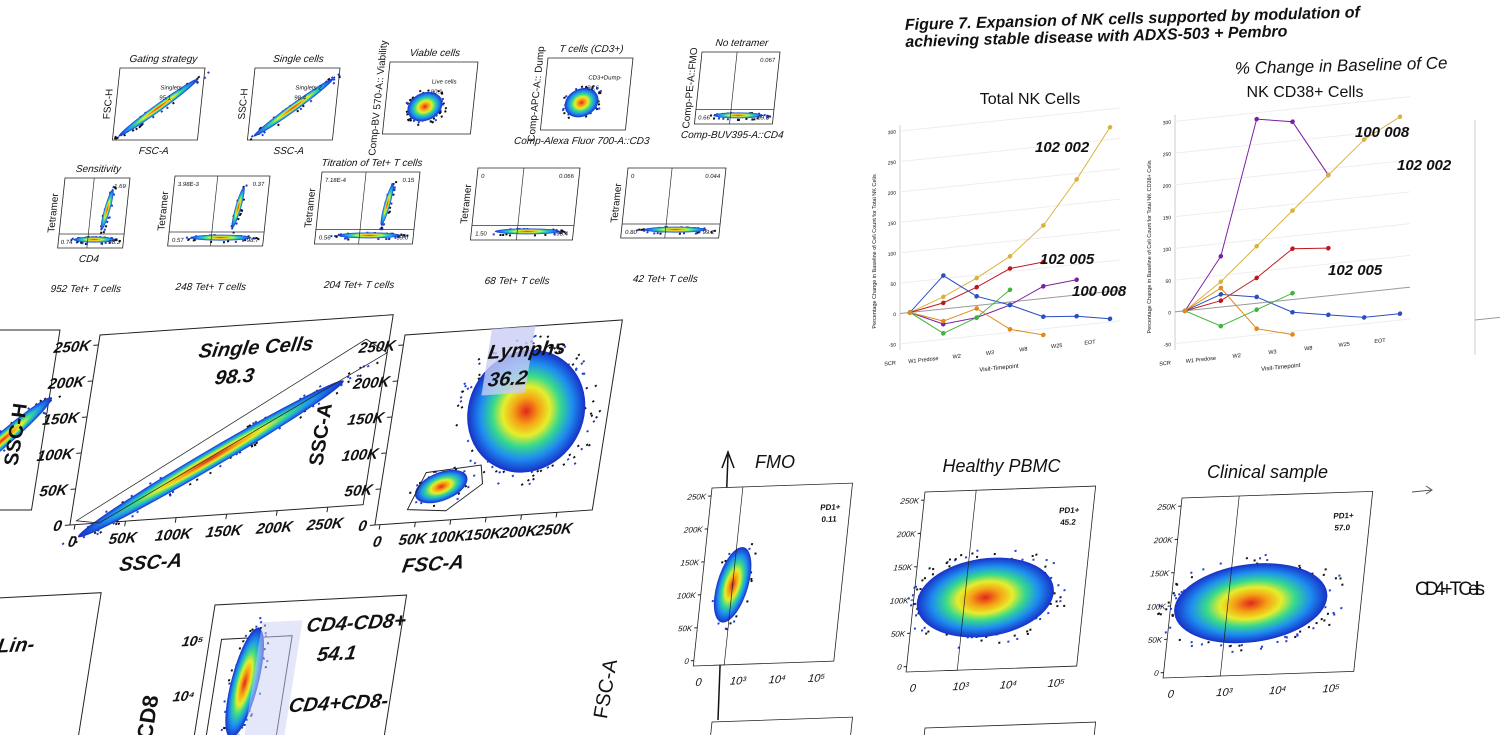  Describe the element at coordinates (668, 226) in the screenshot. I see `gating-panel: Tetramer 0 0.044 0.80 99.2 42 Tet+ T cells` at that location.